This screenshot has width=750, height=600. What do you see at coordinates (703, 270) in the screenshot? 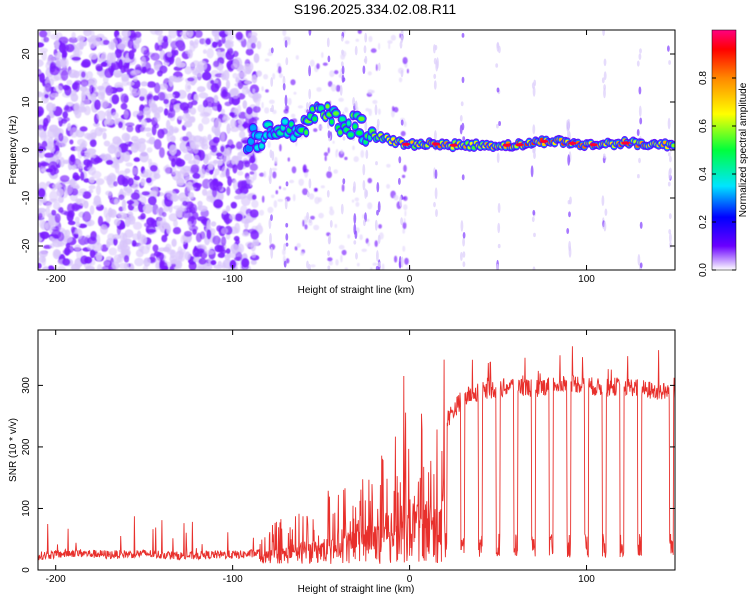
I see `colorbar-tick-label: 0.0` at bounding box center [703, 270].